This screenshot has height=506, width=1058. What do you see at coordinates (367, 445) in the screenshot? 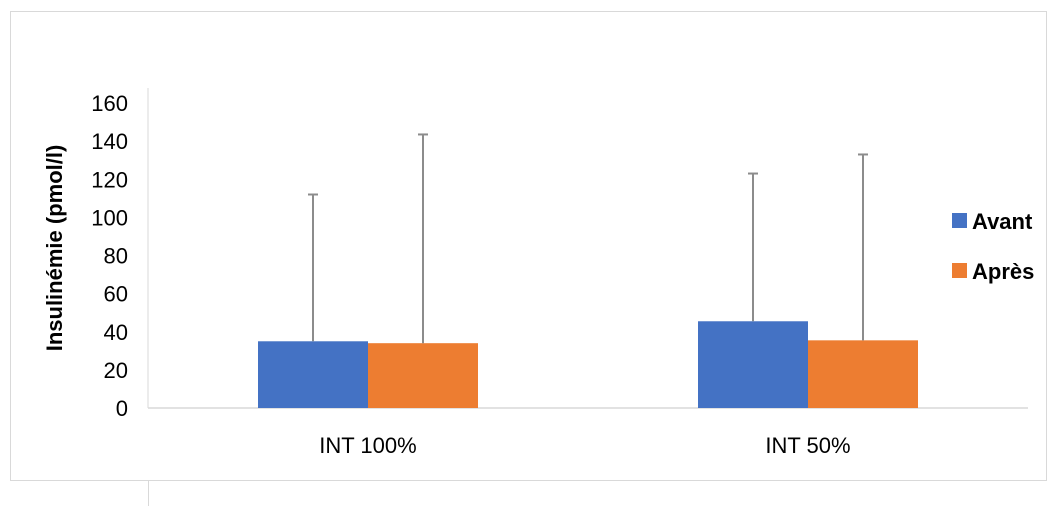
I see `x-tick-label: INT 100%` at bounding box center [367, 445].